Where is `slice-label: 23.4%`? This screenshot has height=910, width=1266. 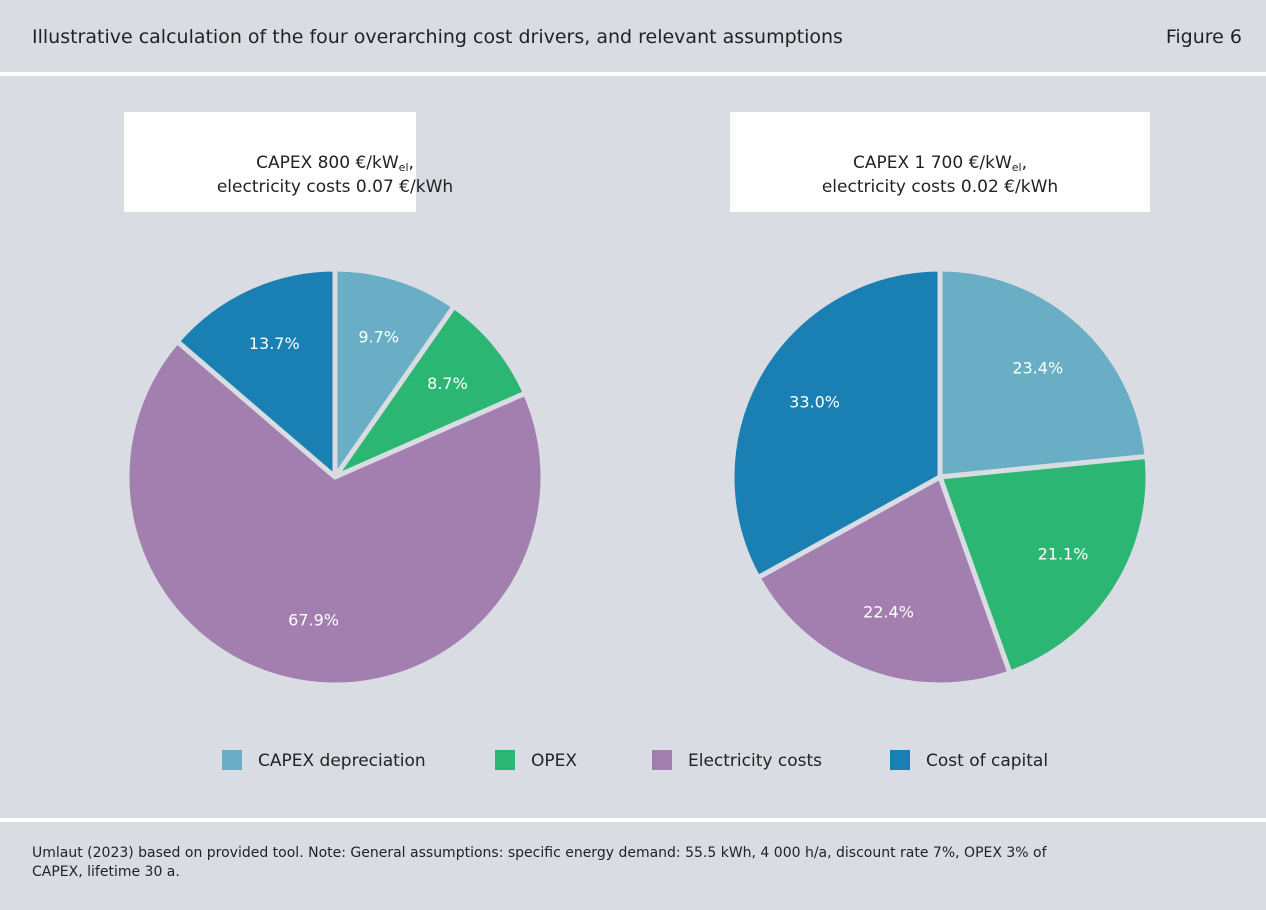
slice-label: 23.4% is located at coordinates (1037, 368).